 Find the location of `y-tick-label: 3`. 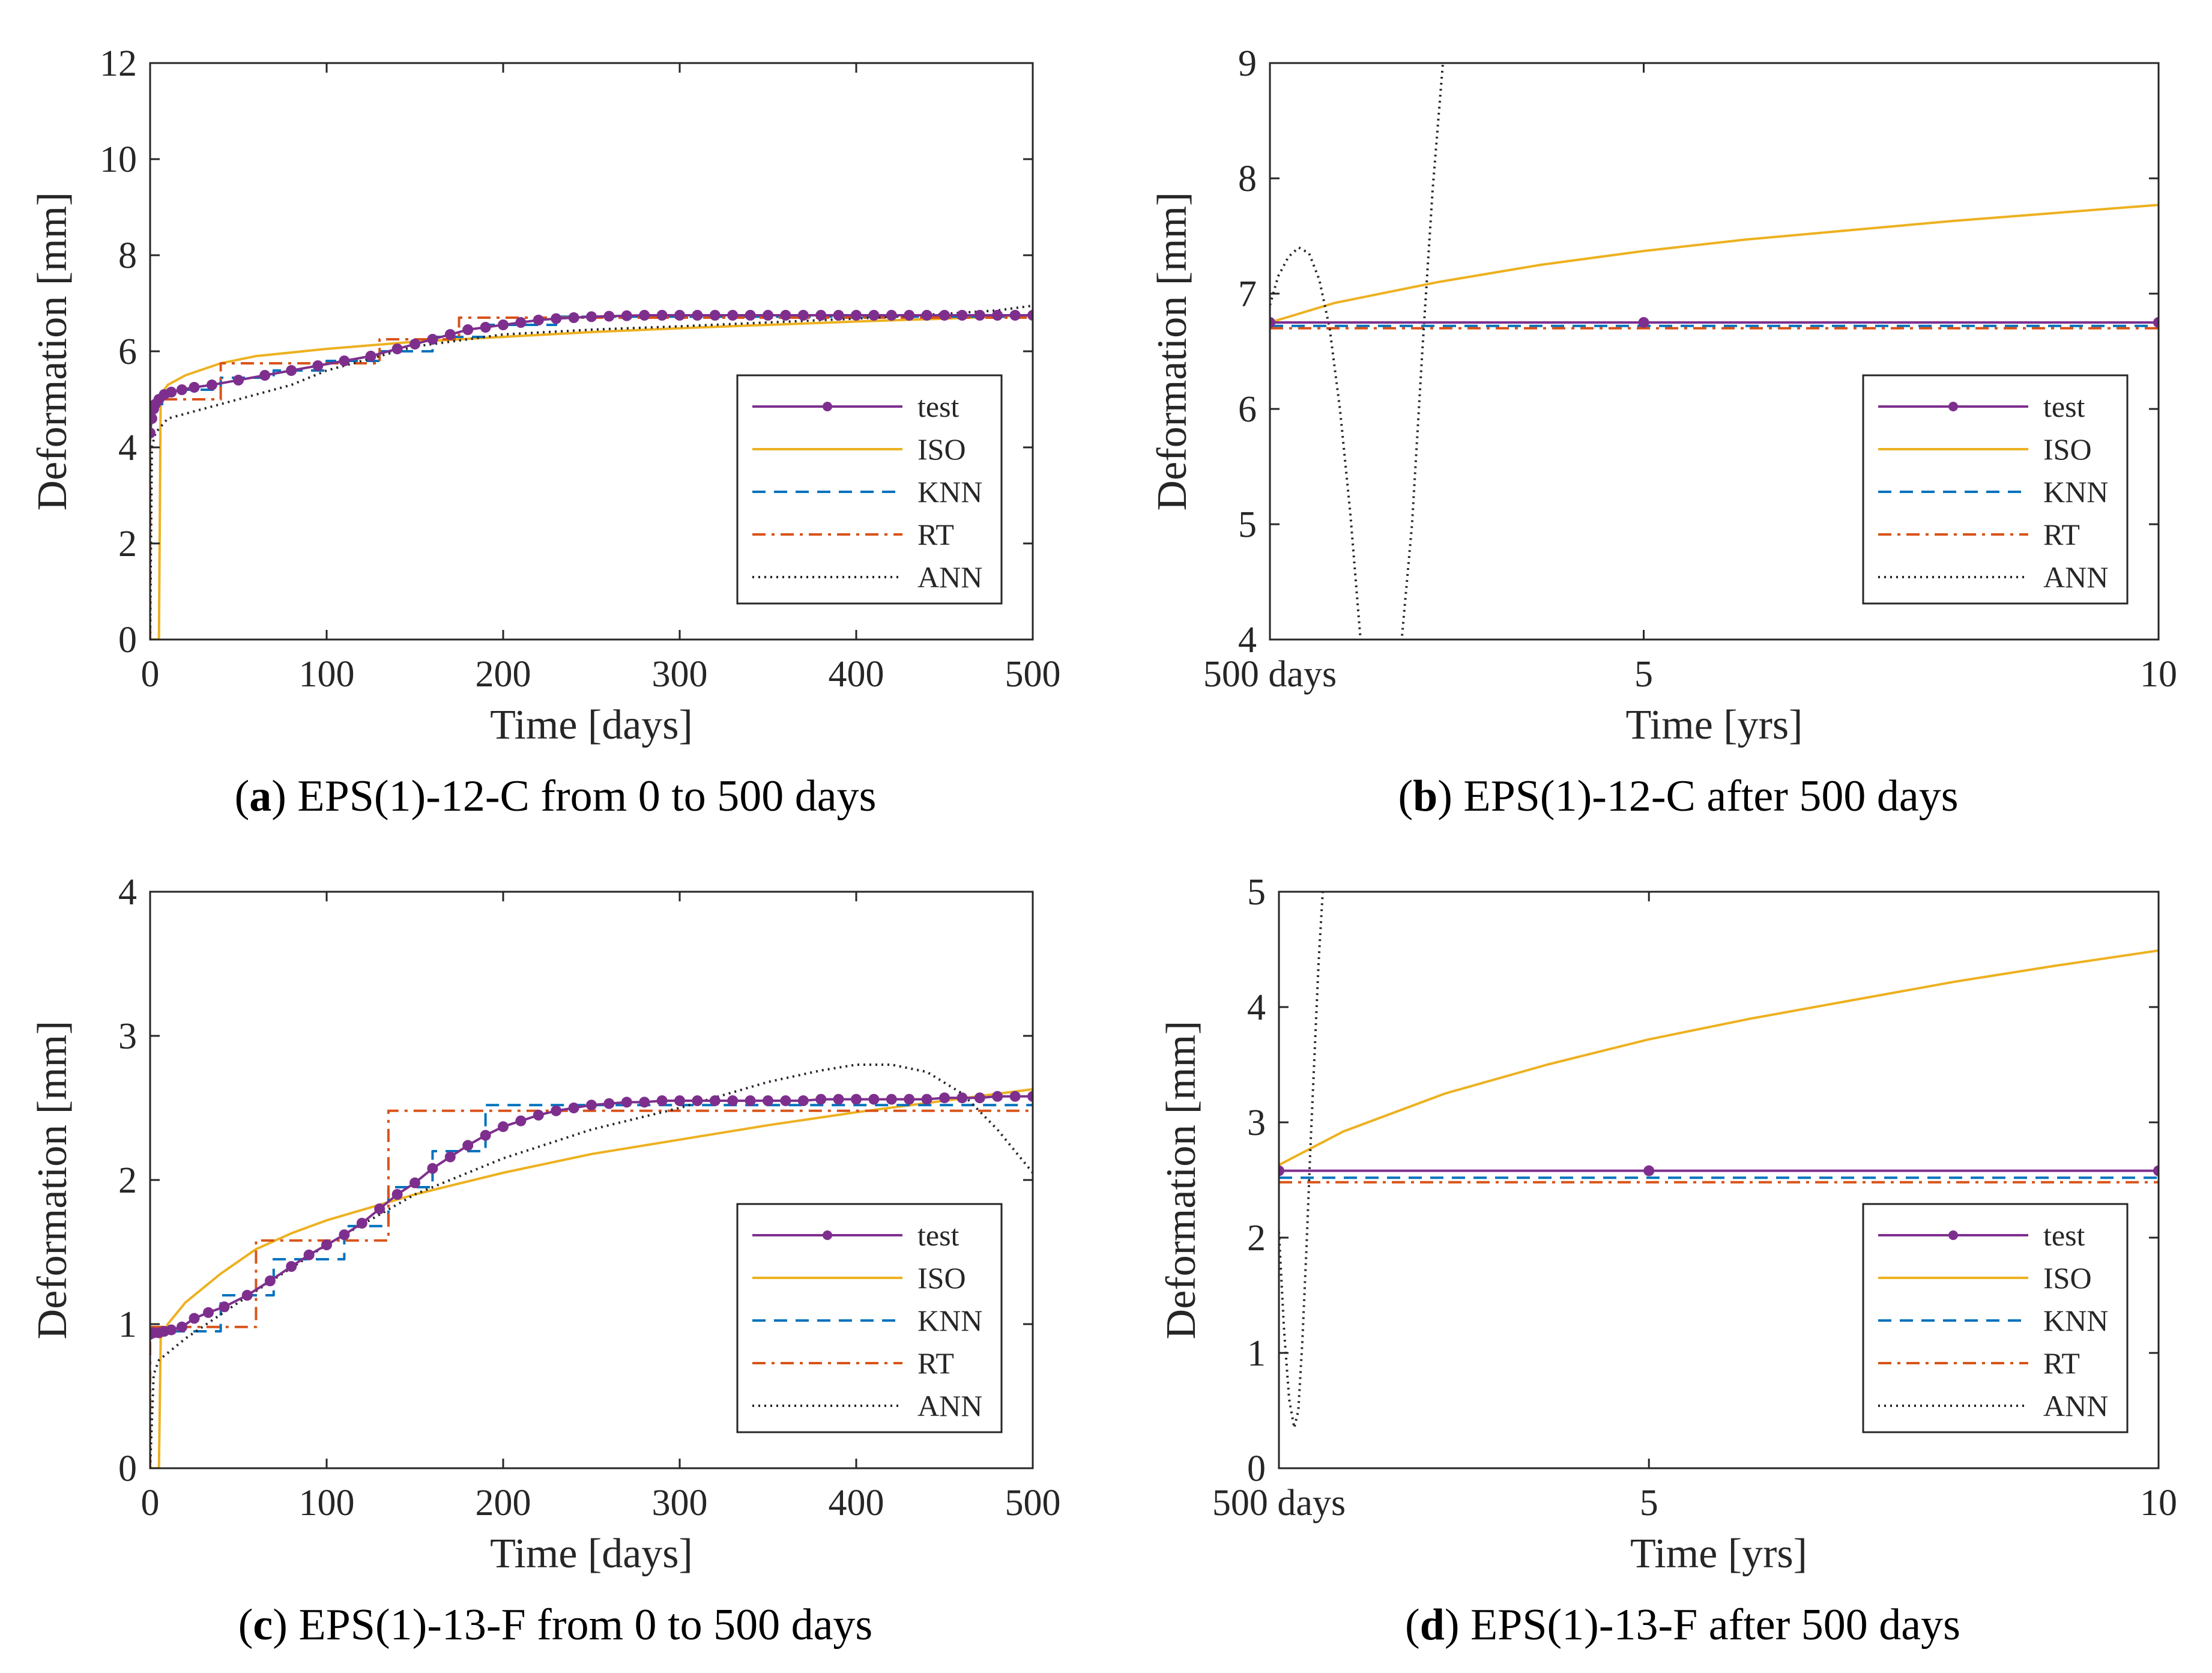

y-tick-label: 3 is located at coordinates (1256, 1123).